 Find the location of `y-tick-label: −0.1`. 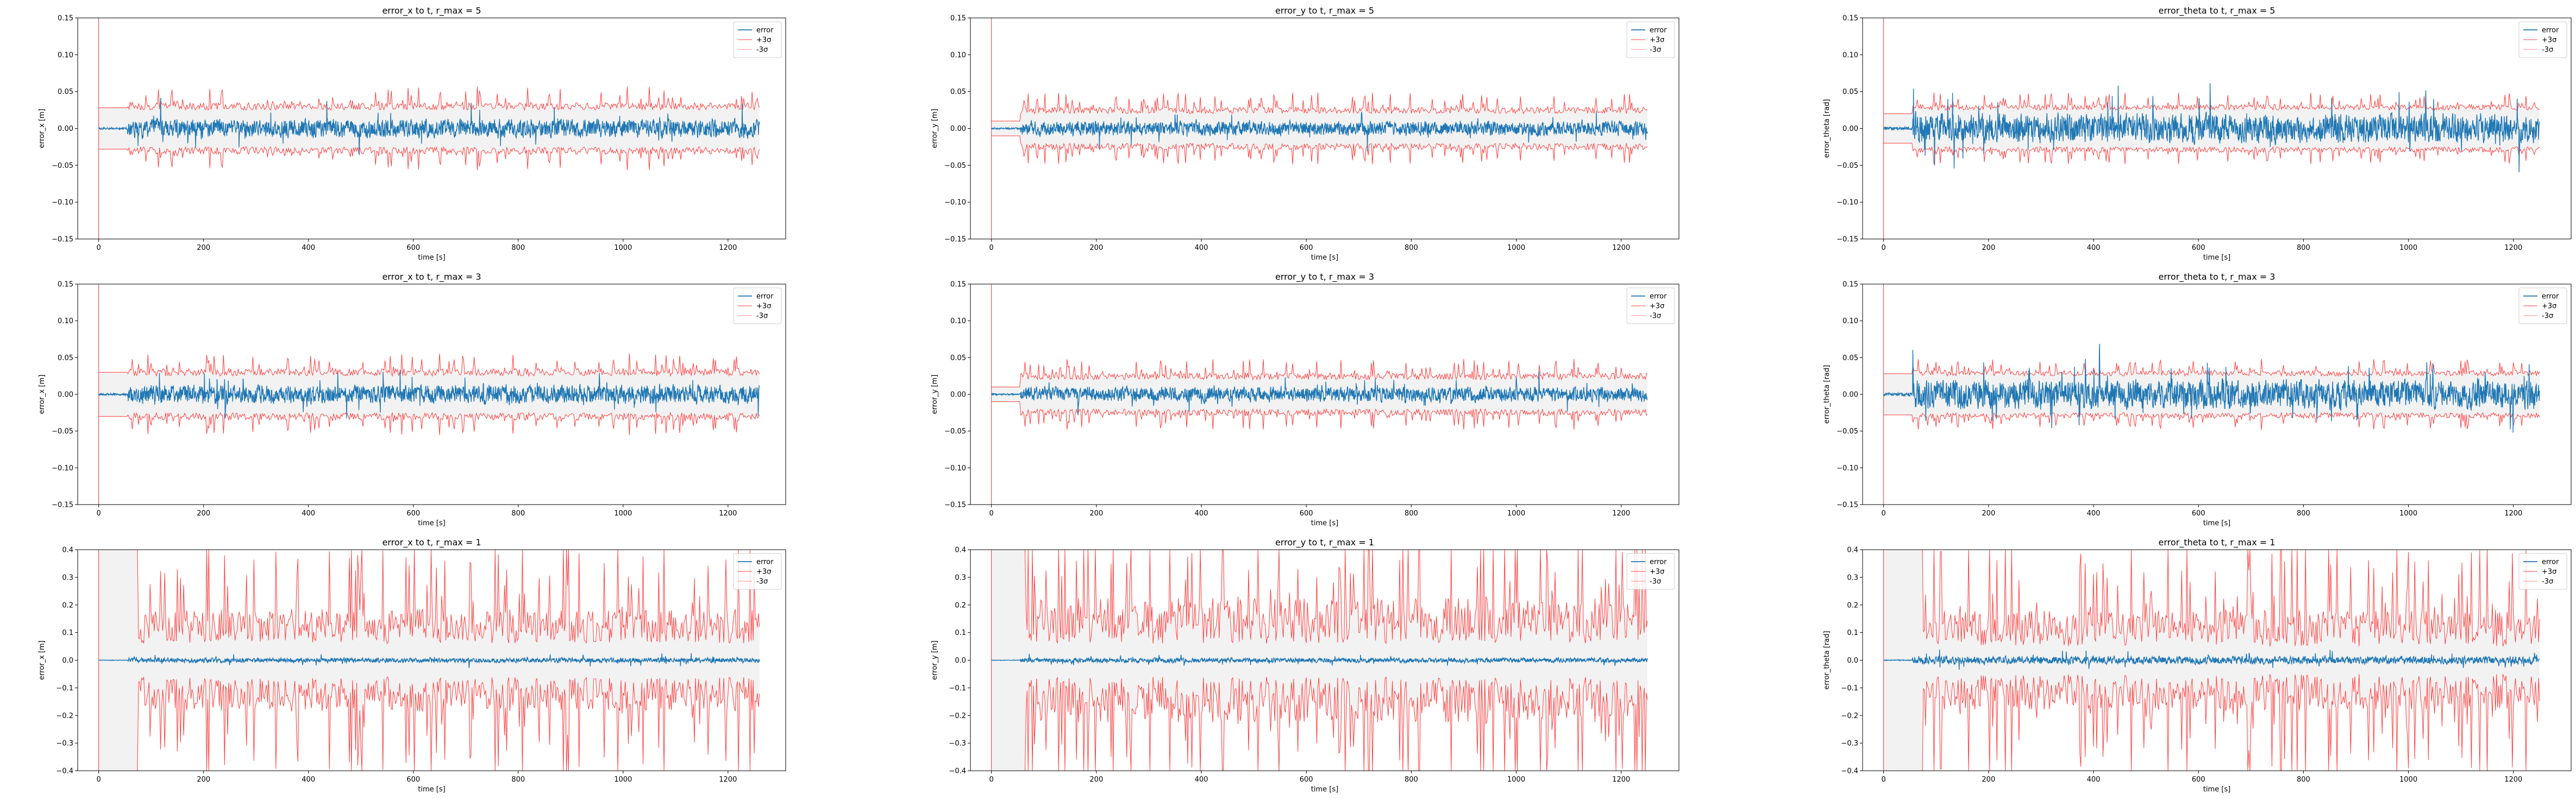

y-tick-label: −0.1 is located at coordinates (1849, 688).